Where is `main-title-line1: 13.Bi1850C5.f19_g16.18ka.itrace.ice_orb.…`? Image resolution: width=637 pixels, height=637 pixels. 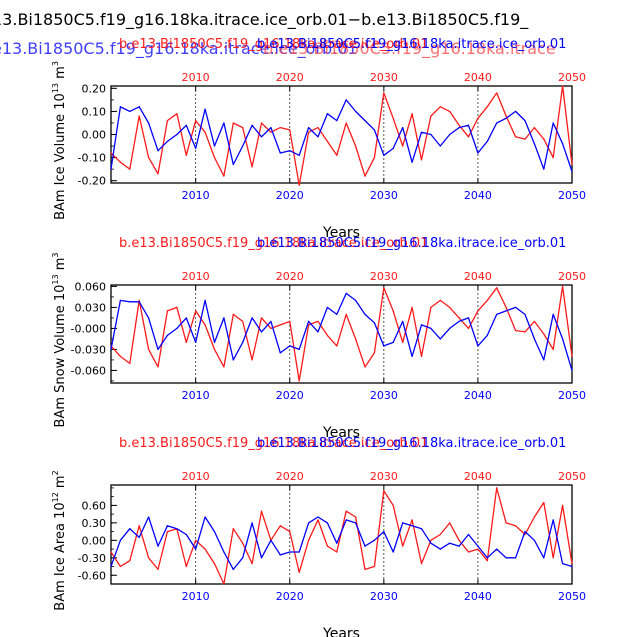
main-title-line1: 13.Bi1850C5.f19_g16.18ka.itrace.ice_orb.… is located at coordinates (264, 20).